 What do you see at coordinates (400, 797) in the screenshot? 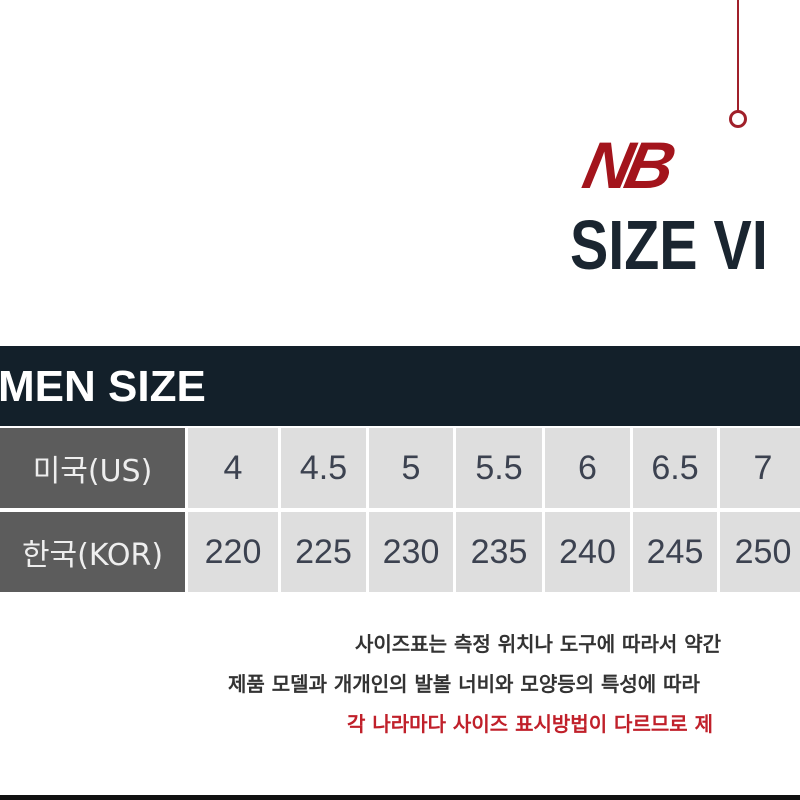
I see `bottom-border` at bounding box center [400, 797].